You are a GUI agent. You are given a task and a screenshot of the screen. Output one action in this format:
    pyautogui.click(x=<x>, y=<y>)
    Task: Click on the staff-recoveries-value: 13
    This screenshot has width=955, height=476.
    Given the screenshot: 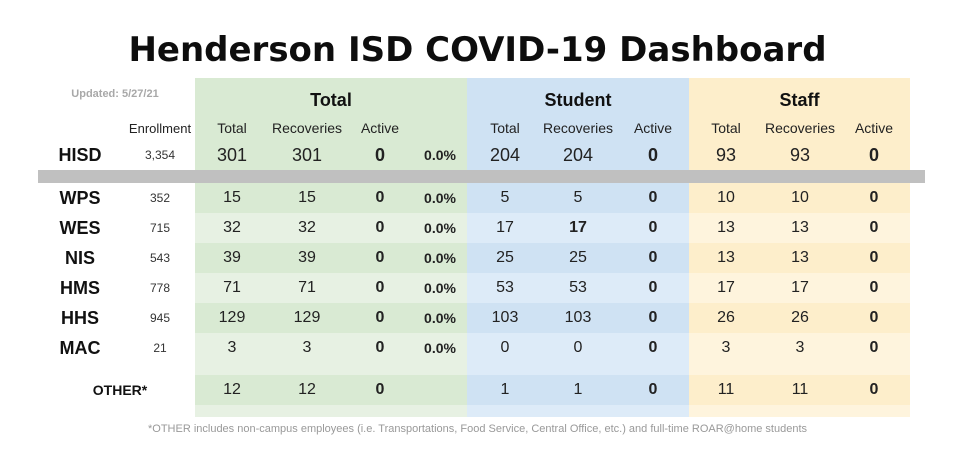 What is the action you would take?
    pyautogui.click(x=800, y=227)
    